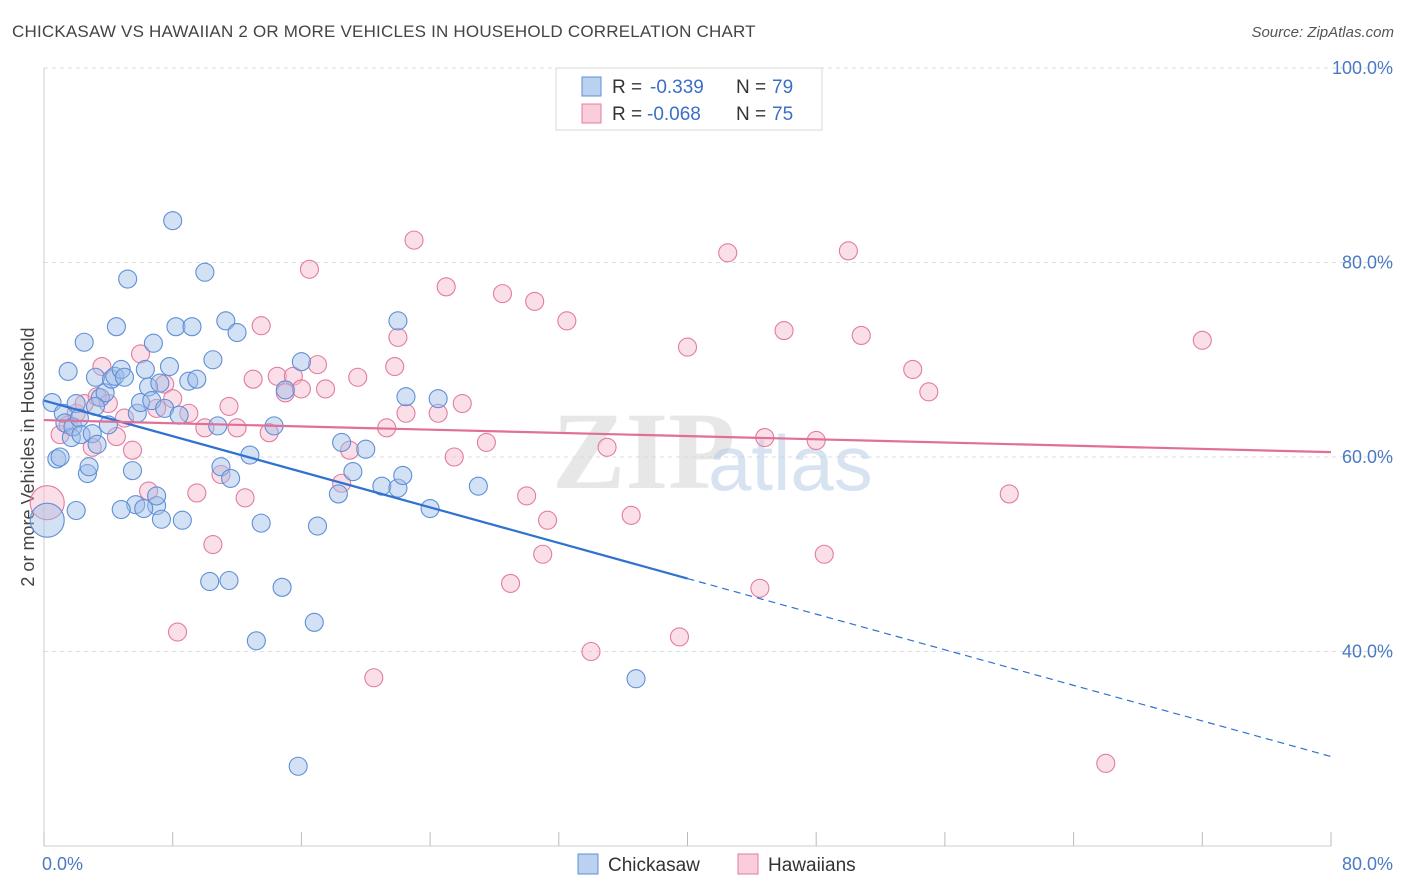 The height and width of the screenshot is (892, 1406). Describe the element at coordinates (782, 87) in the screenshot. I see `legend-n-value-chickasaw: 79` at that location.